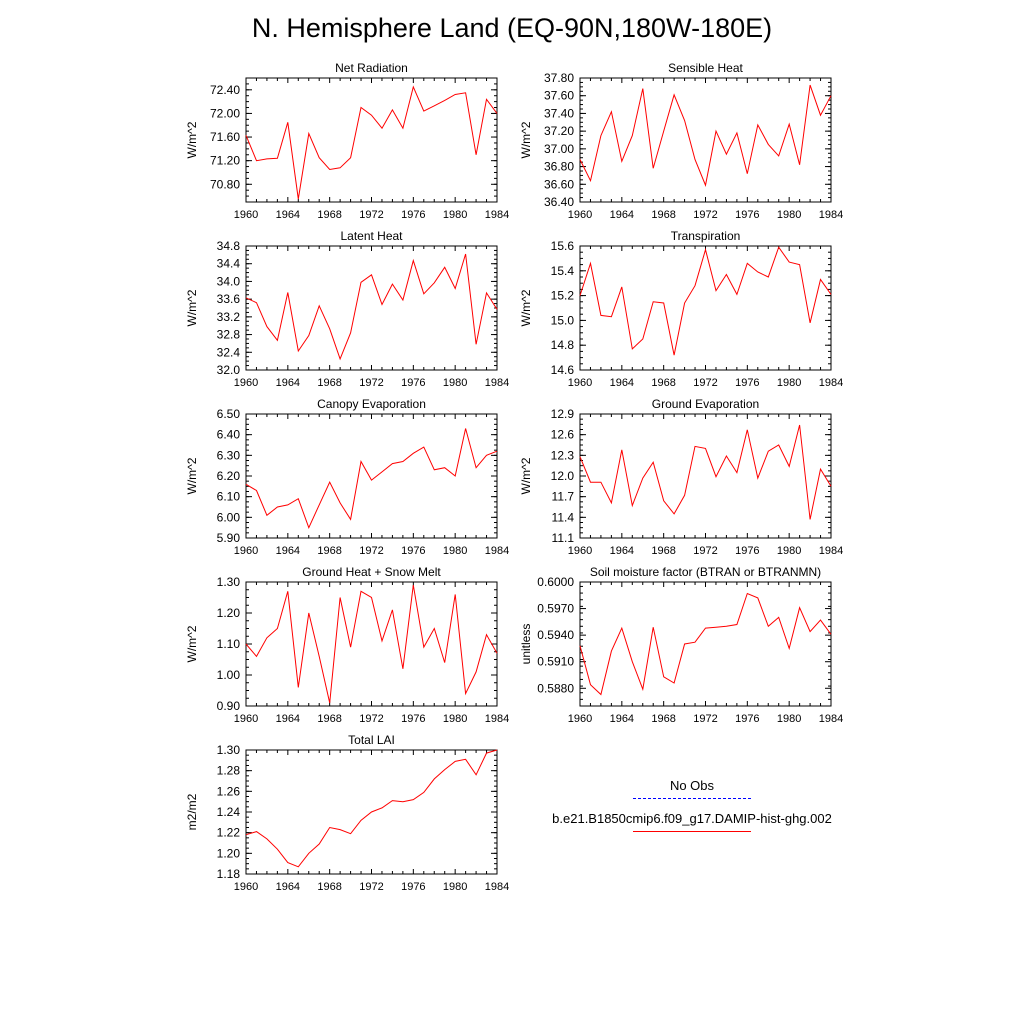 The height and width of the screenshot is (1024, 1024). What do you see at coordinates (229, 352) in the screenshot?
I see `y-tick-label: 32.4` at bounding box center [229, 352].